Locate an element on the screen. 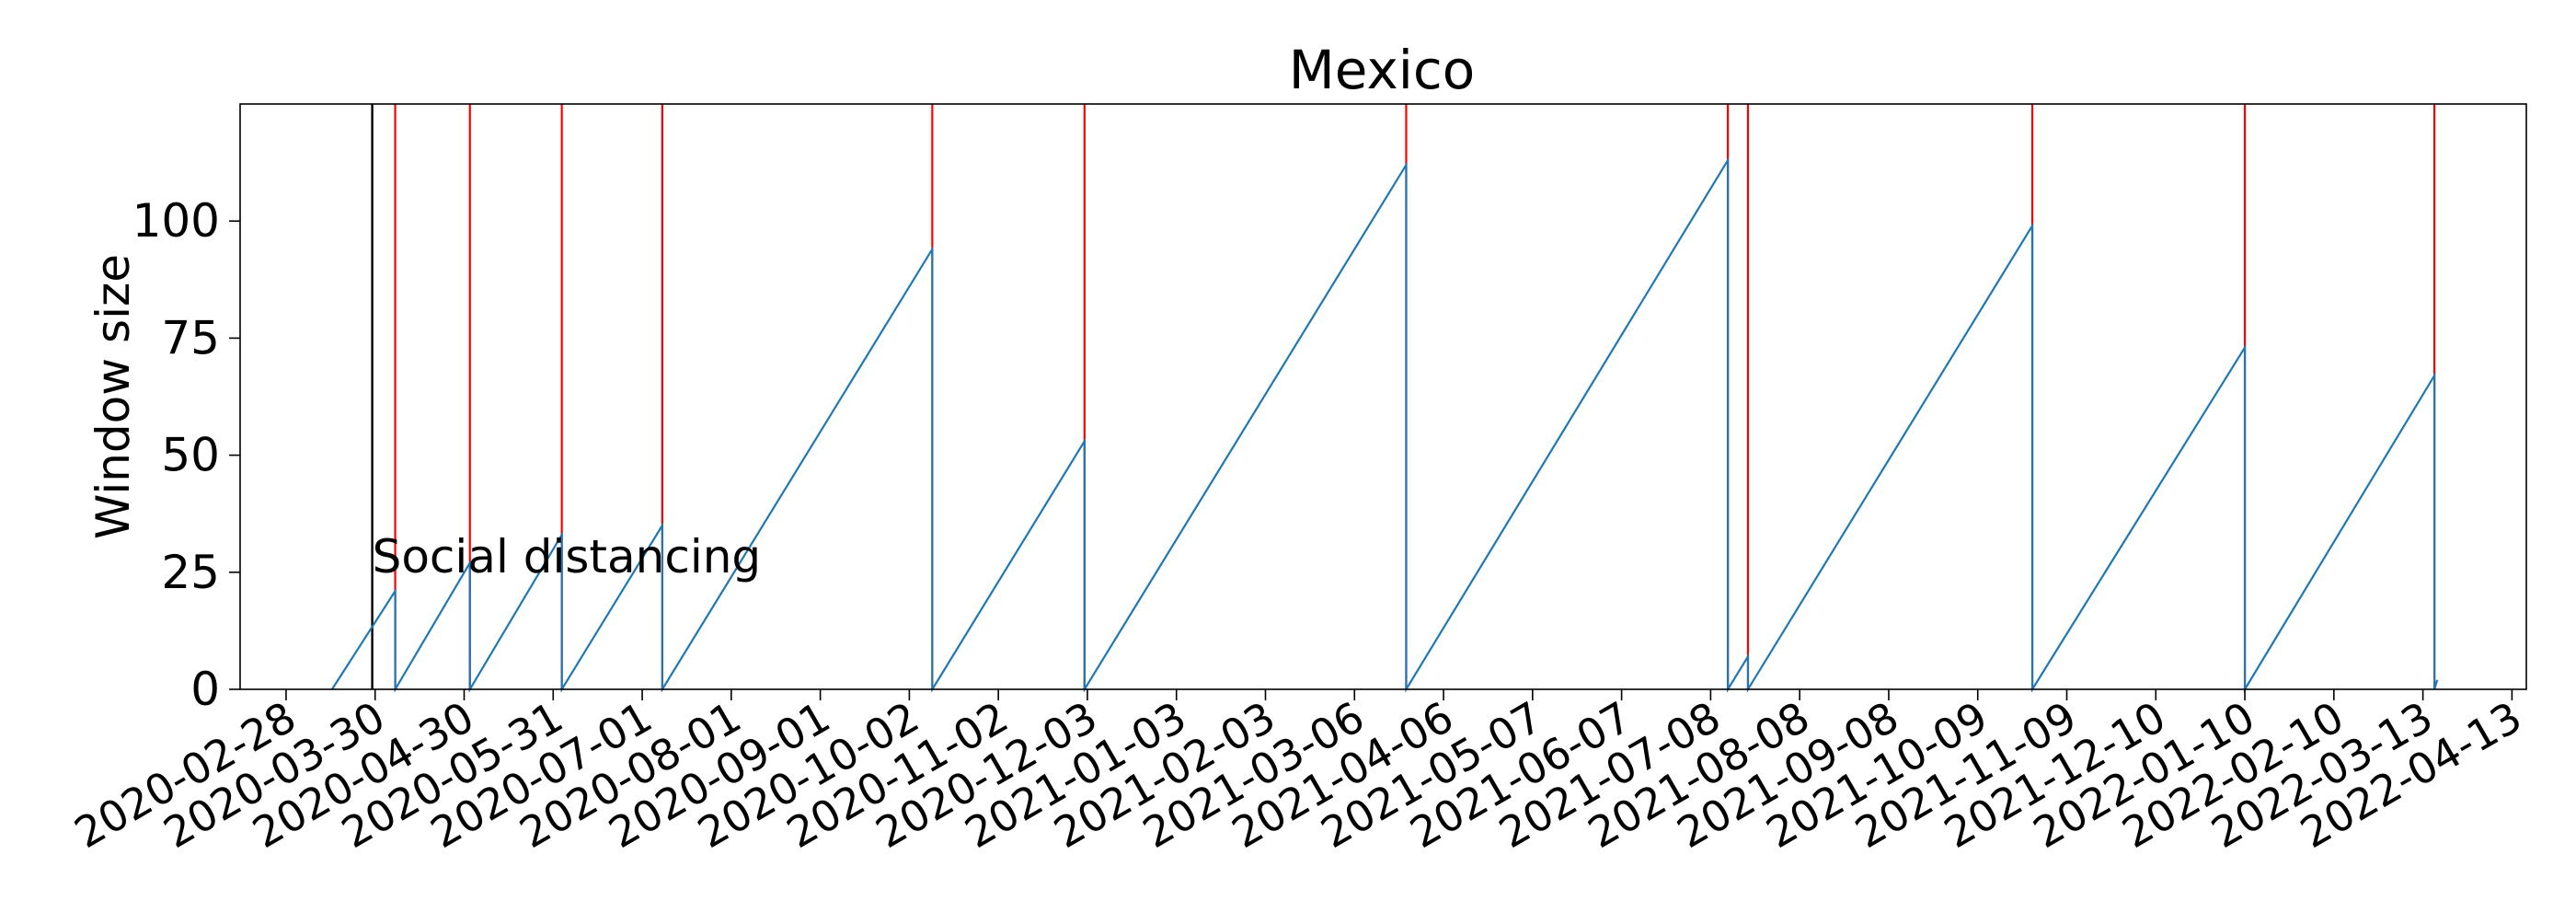 Image resolution: width=2576 pixels, height=924 pixels. y-axis-label: Window size is located at coordinates (113, 396).